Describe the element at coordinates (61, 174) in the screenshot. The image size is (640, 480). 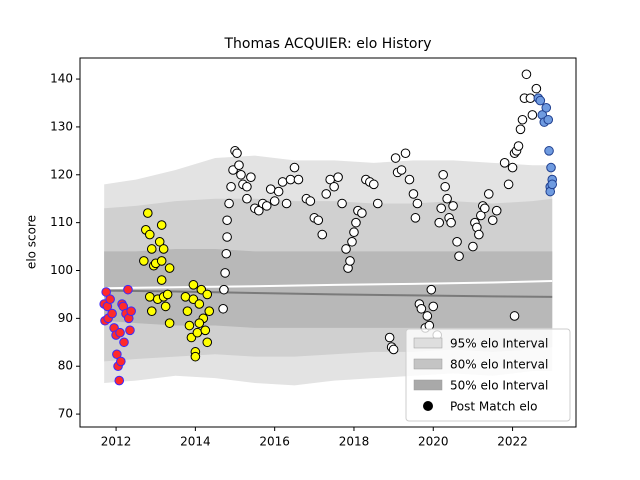
I see `y-tick-label: 120` at that location.